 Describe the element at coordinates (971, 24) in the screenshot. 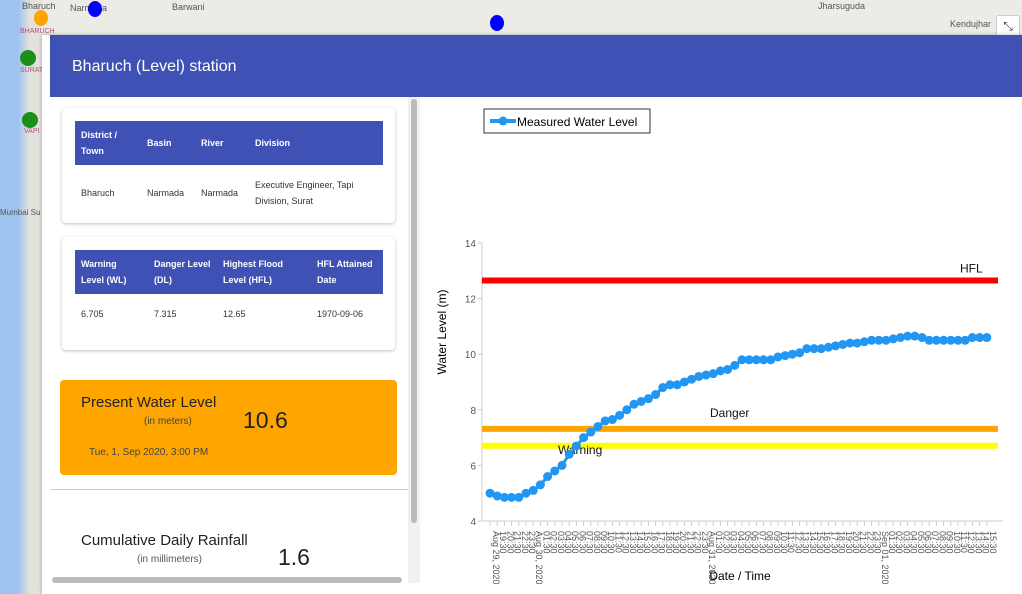

I see `map-label: Kendujhar` at that location.